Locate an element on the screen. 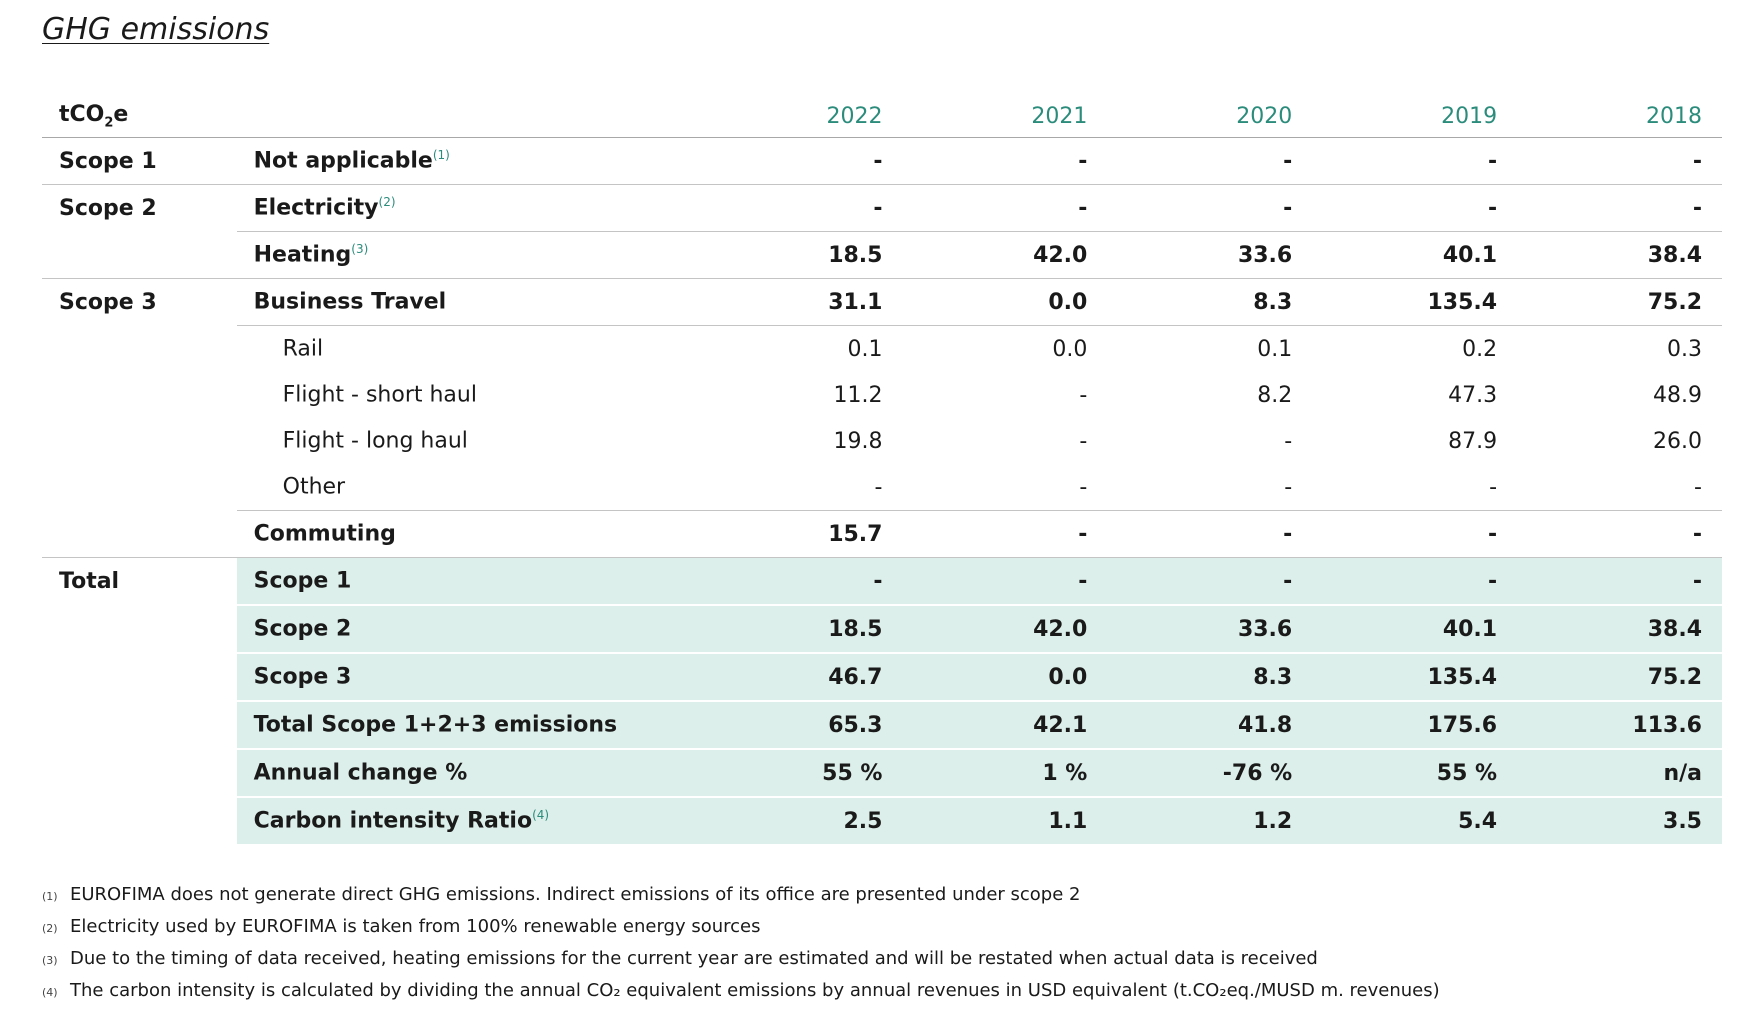 Image resolution: width=1759 pixels, height=1019 pixels. row-label: Not applicable(1) is located at coordinates (467, 161).